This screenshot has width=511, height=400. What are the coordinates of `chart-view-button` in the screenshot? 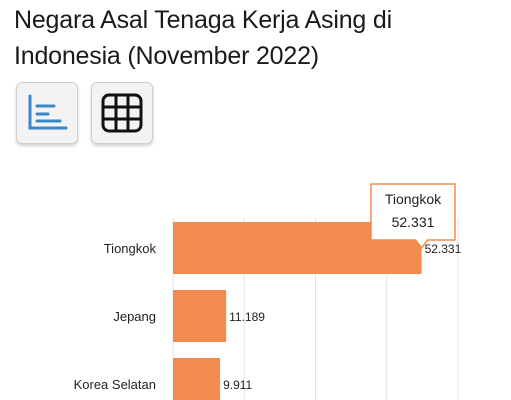 It's located at (47, 113).